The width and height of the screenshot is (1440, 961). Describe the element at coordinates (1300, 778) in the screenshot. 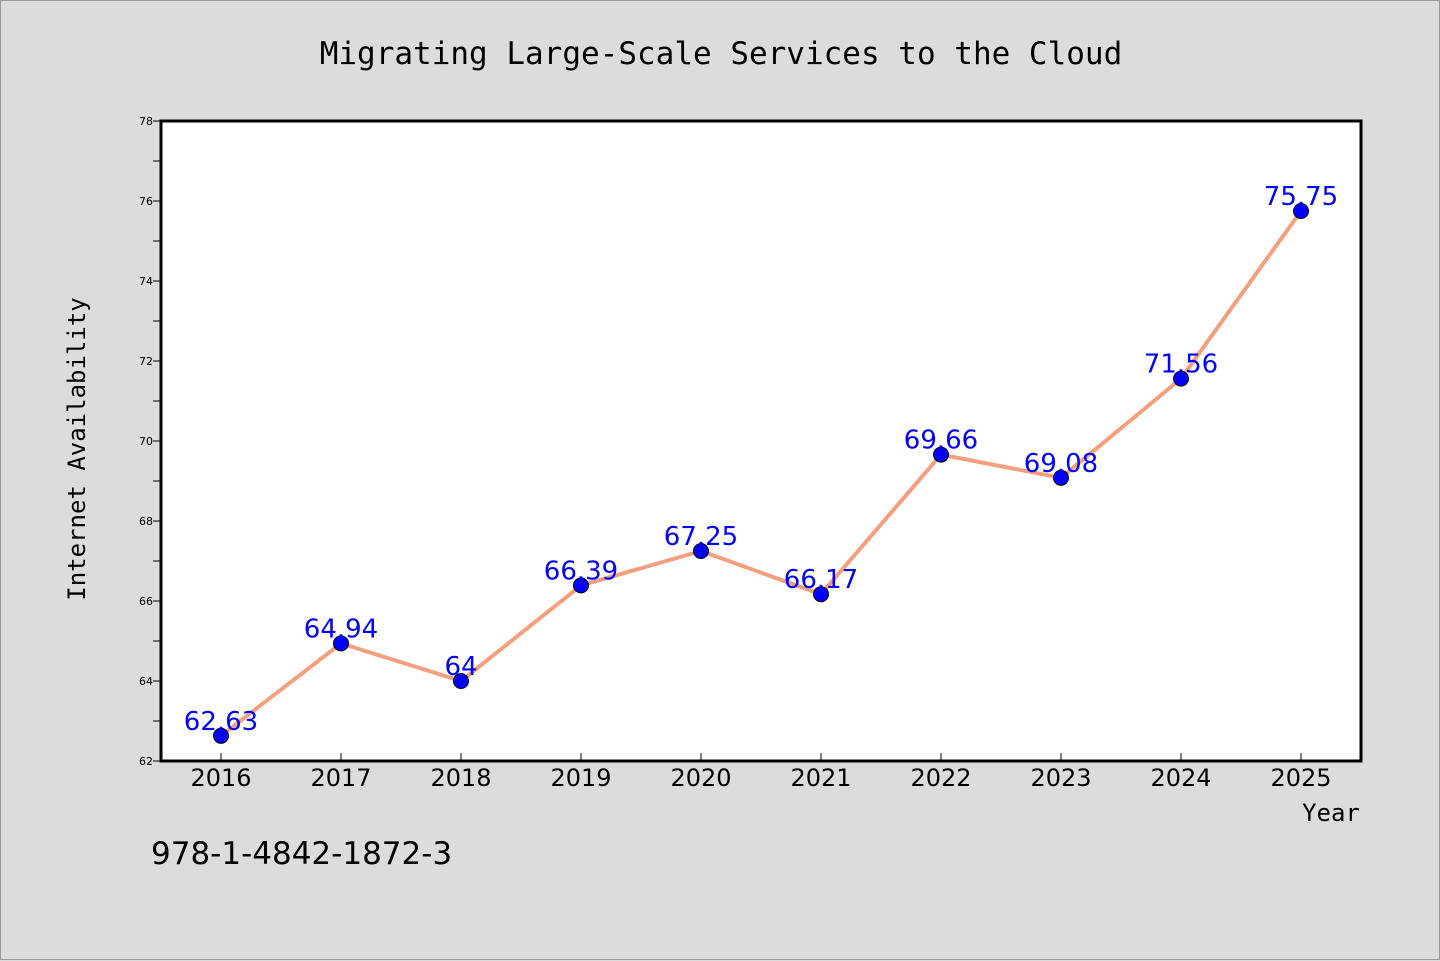

I see `x-tick-label: 2025` at that location.